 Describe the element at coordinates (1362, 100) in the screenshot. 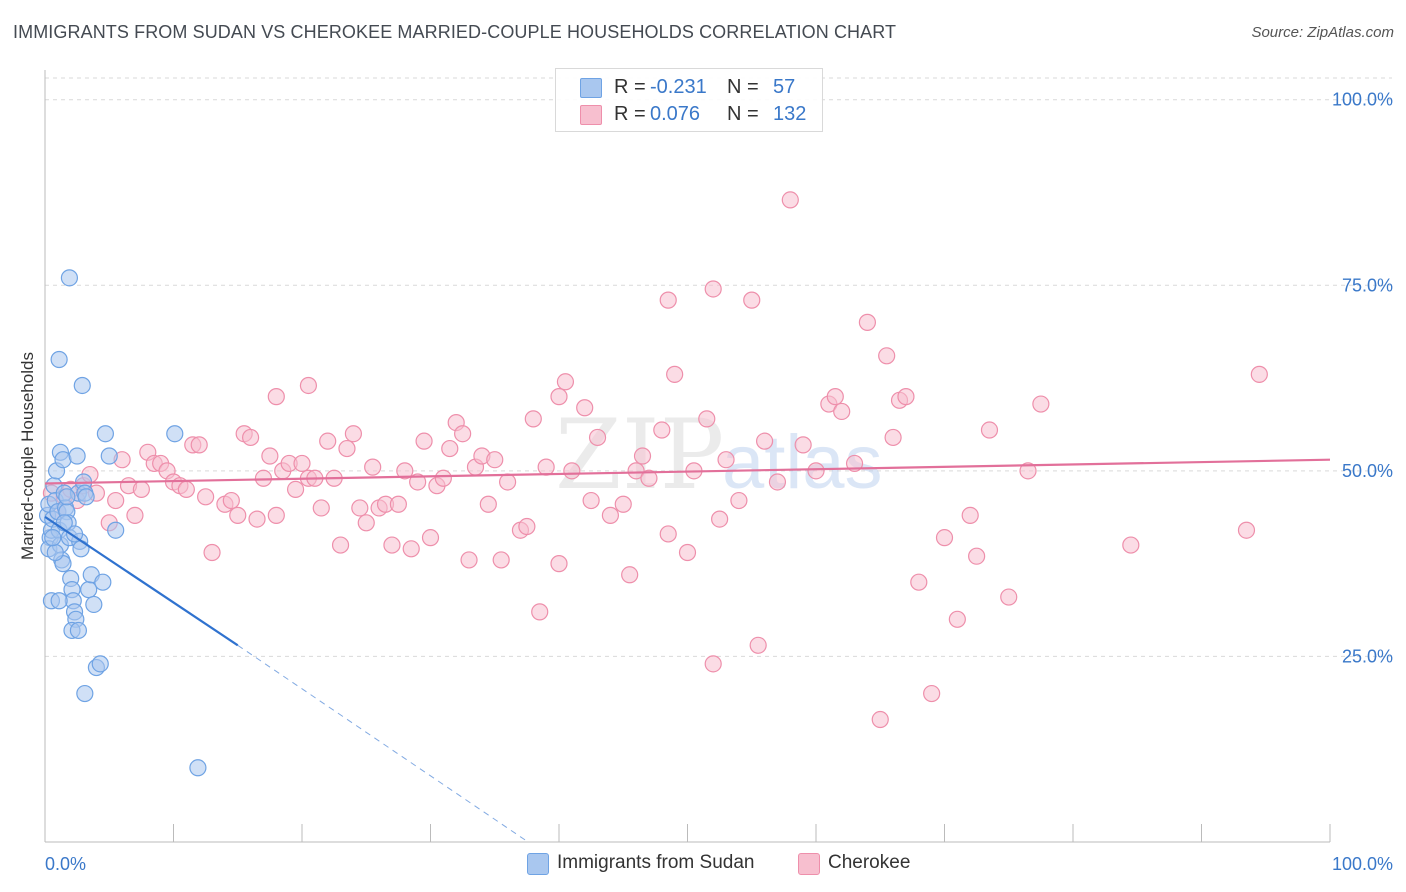

I see `y-tick-label: 100.0%` at that location.